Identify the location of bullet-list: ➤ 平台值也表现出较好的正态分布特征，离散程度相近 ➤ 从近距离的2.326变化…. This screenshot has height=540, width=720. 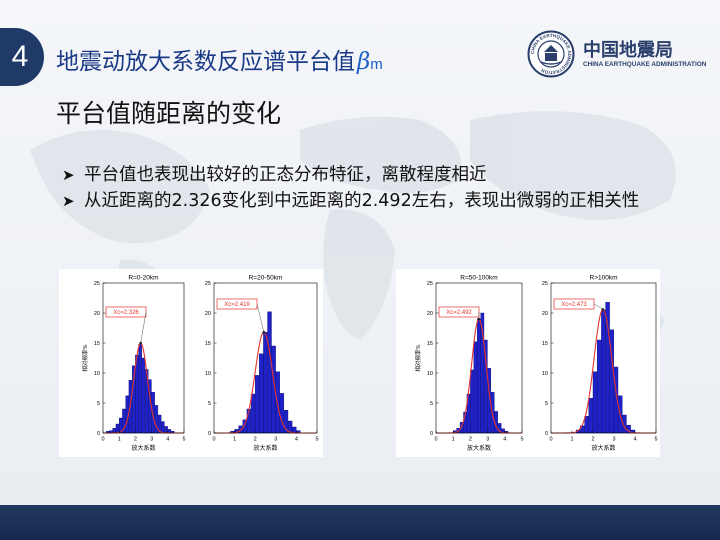
(382, 188).